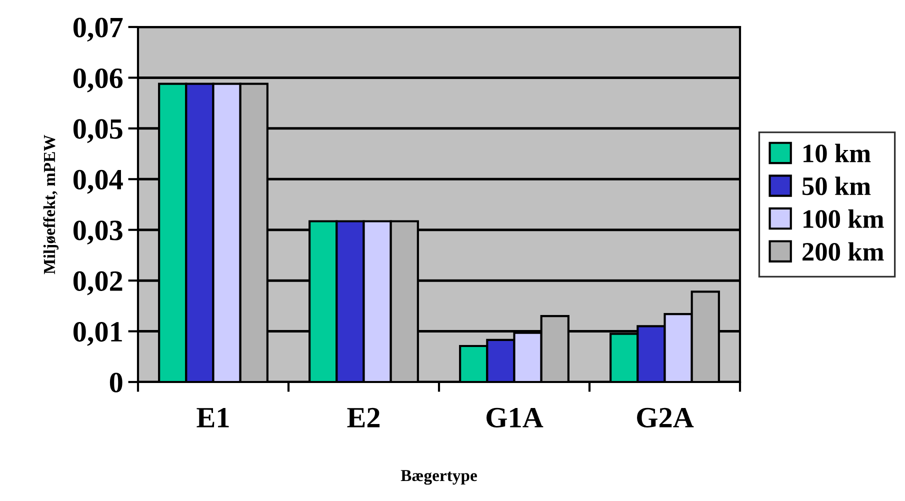 This screenshot has height=501, width=905. What do you see at coordinates (97, 334) in the screenshot?
I see `y-tick-label: 0,01` at bounding box center [97, 334].